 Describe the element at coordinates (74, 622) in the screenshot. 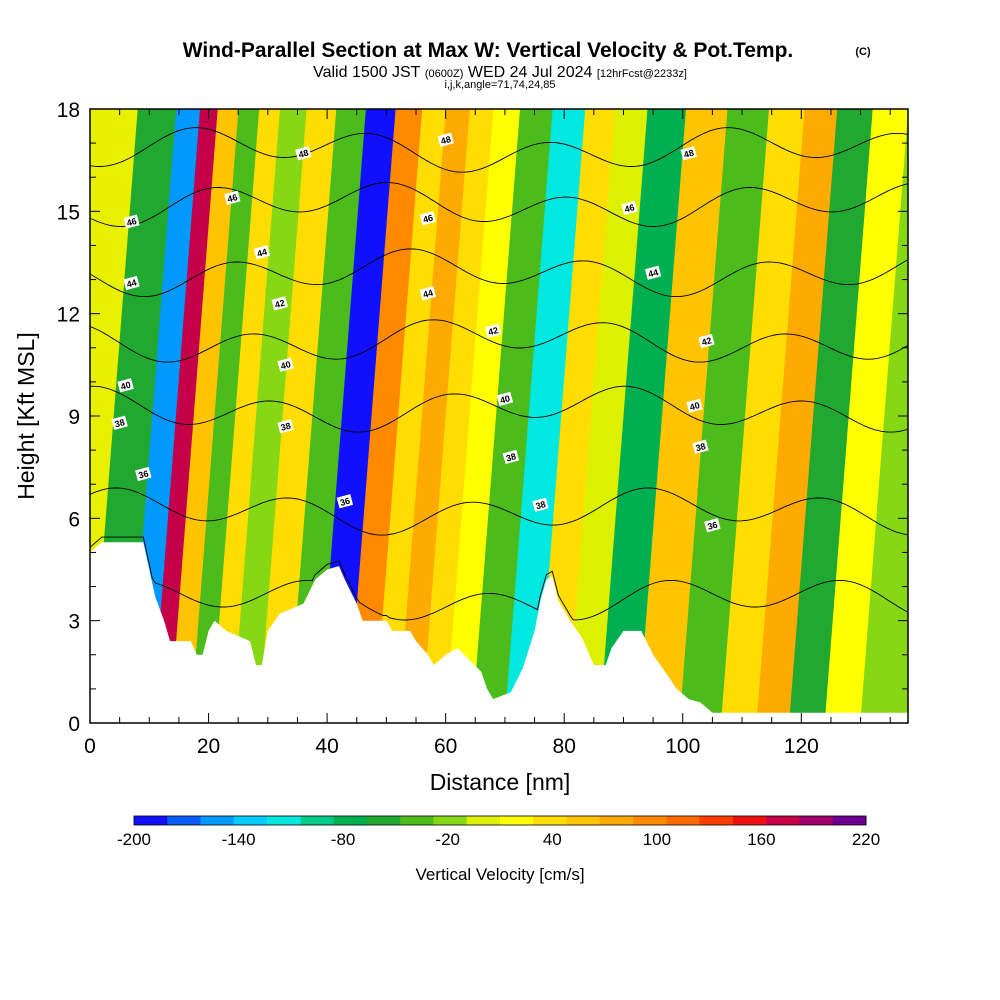

I see `y-tick-label: 3` at that location.